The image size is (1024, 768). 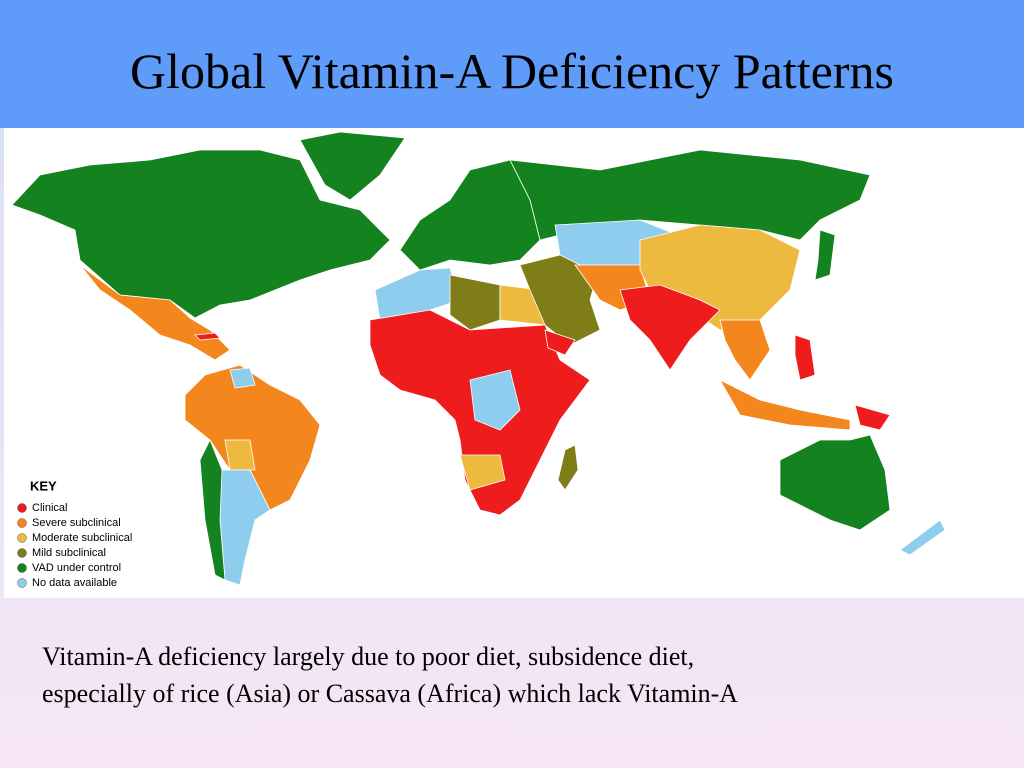 What do you see at coordinates (690, 195) in the screenshot?
I see `russia` at bounding box center [690, 195].